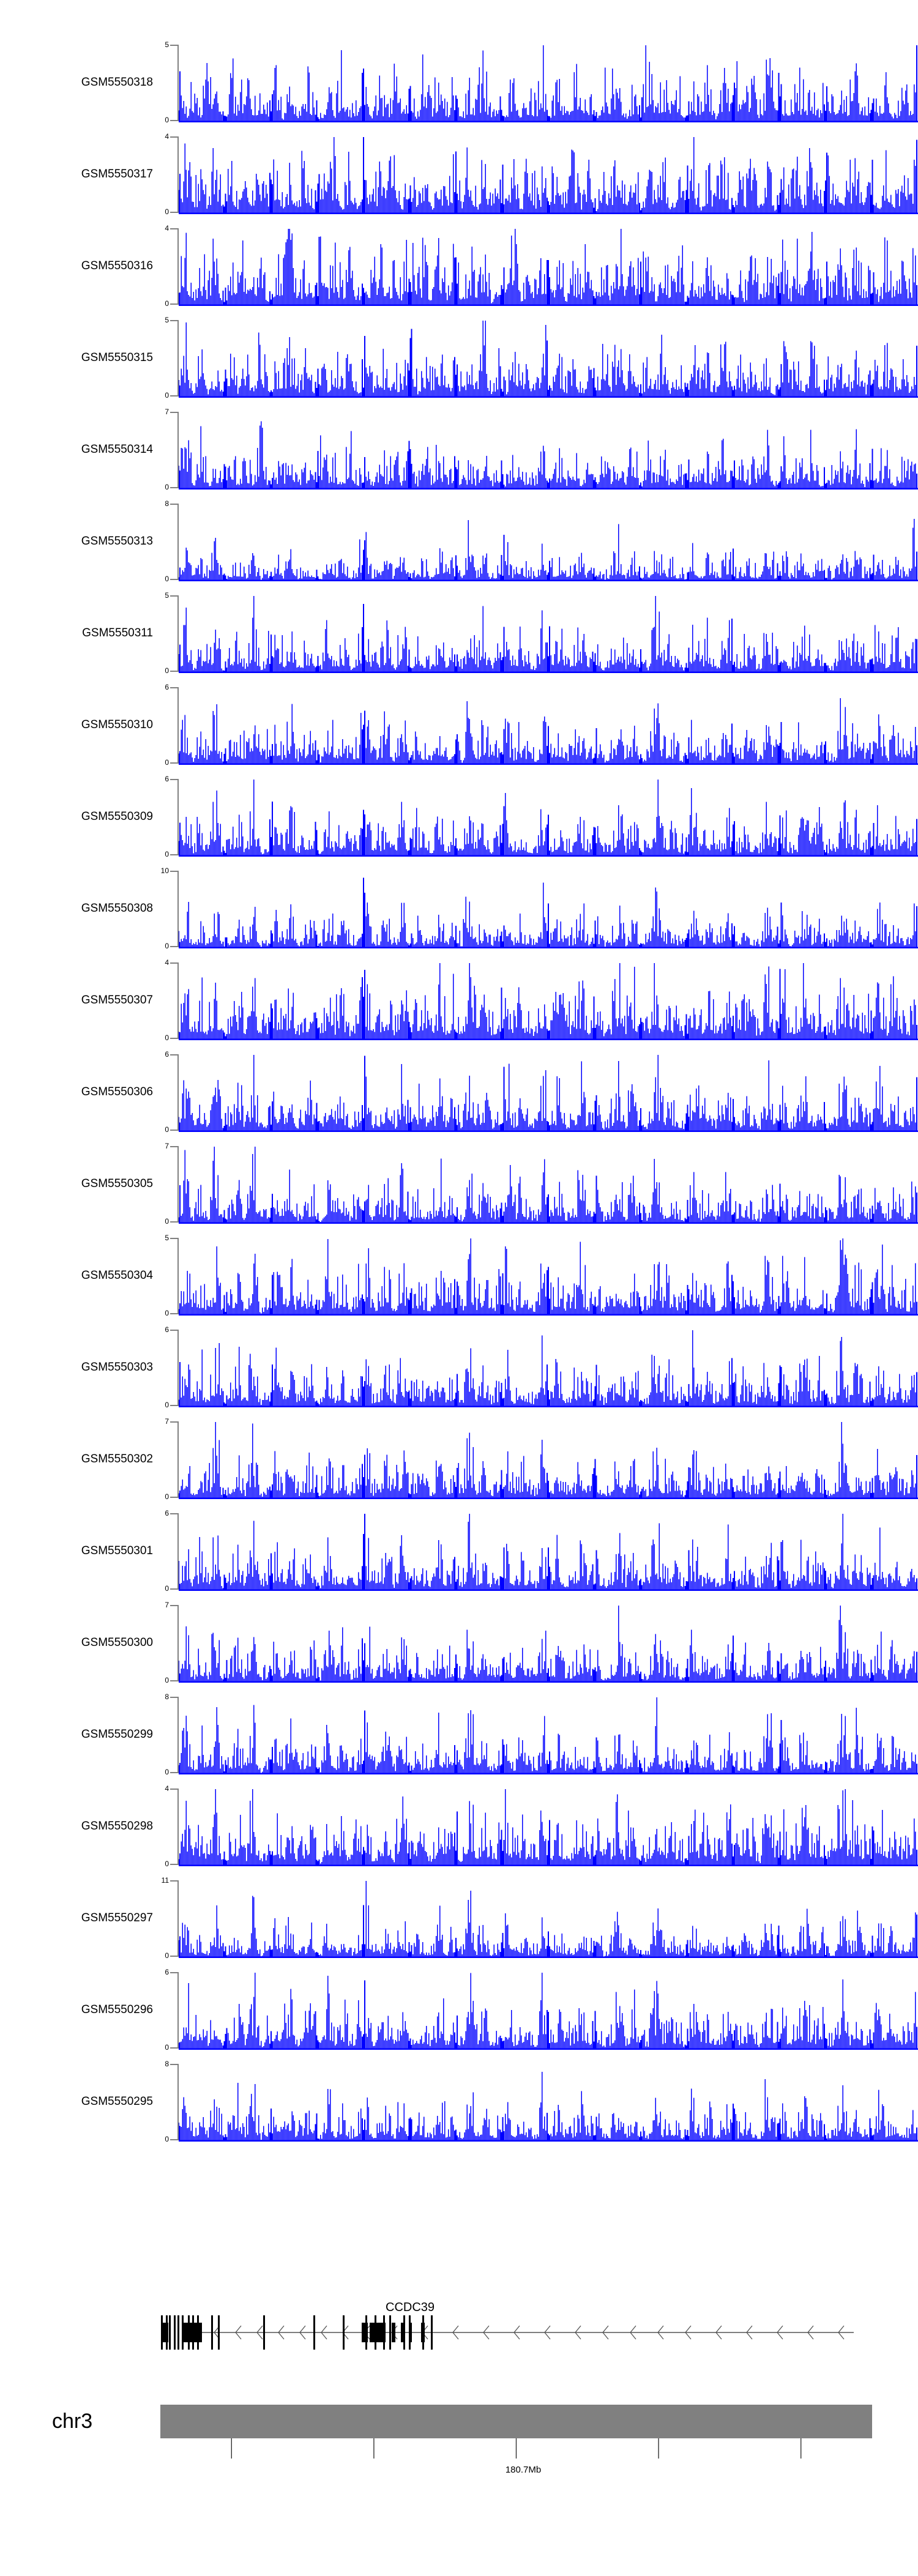  What do you see at coordinates (523, 2470) in the screenshot?
I see `coordinate-tick-label: 180.7Mb` at bounding box center [523, 2470].